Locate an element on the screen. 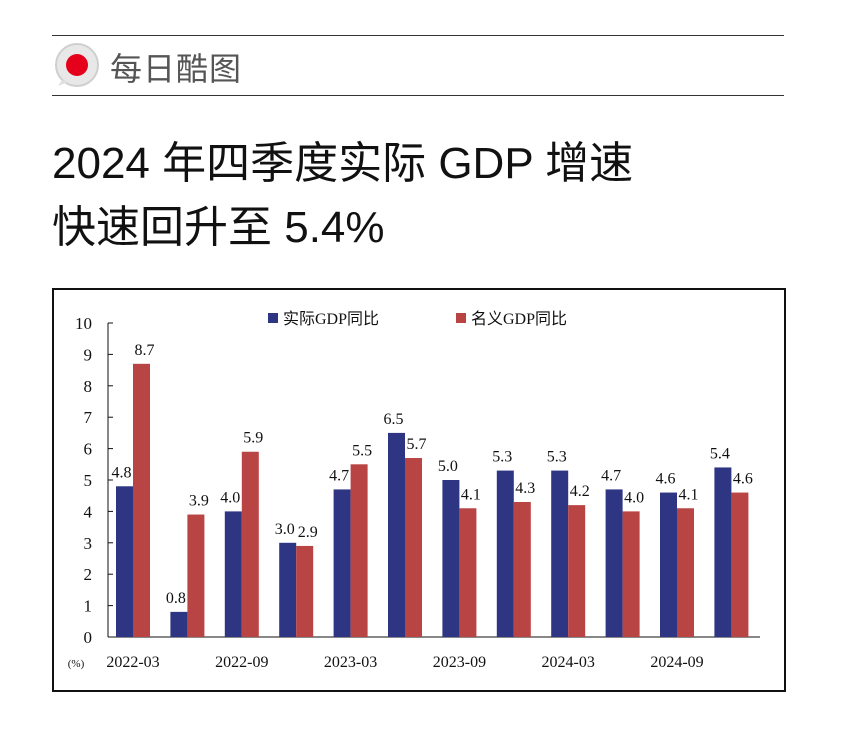 This screenshot has width=844, height=729. legend-label: 名义GDP同比 is located at coordinates (519, 319).